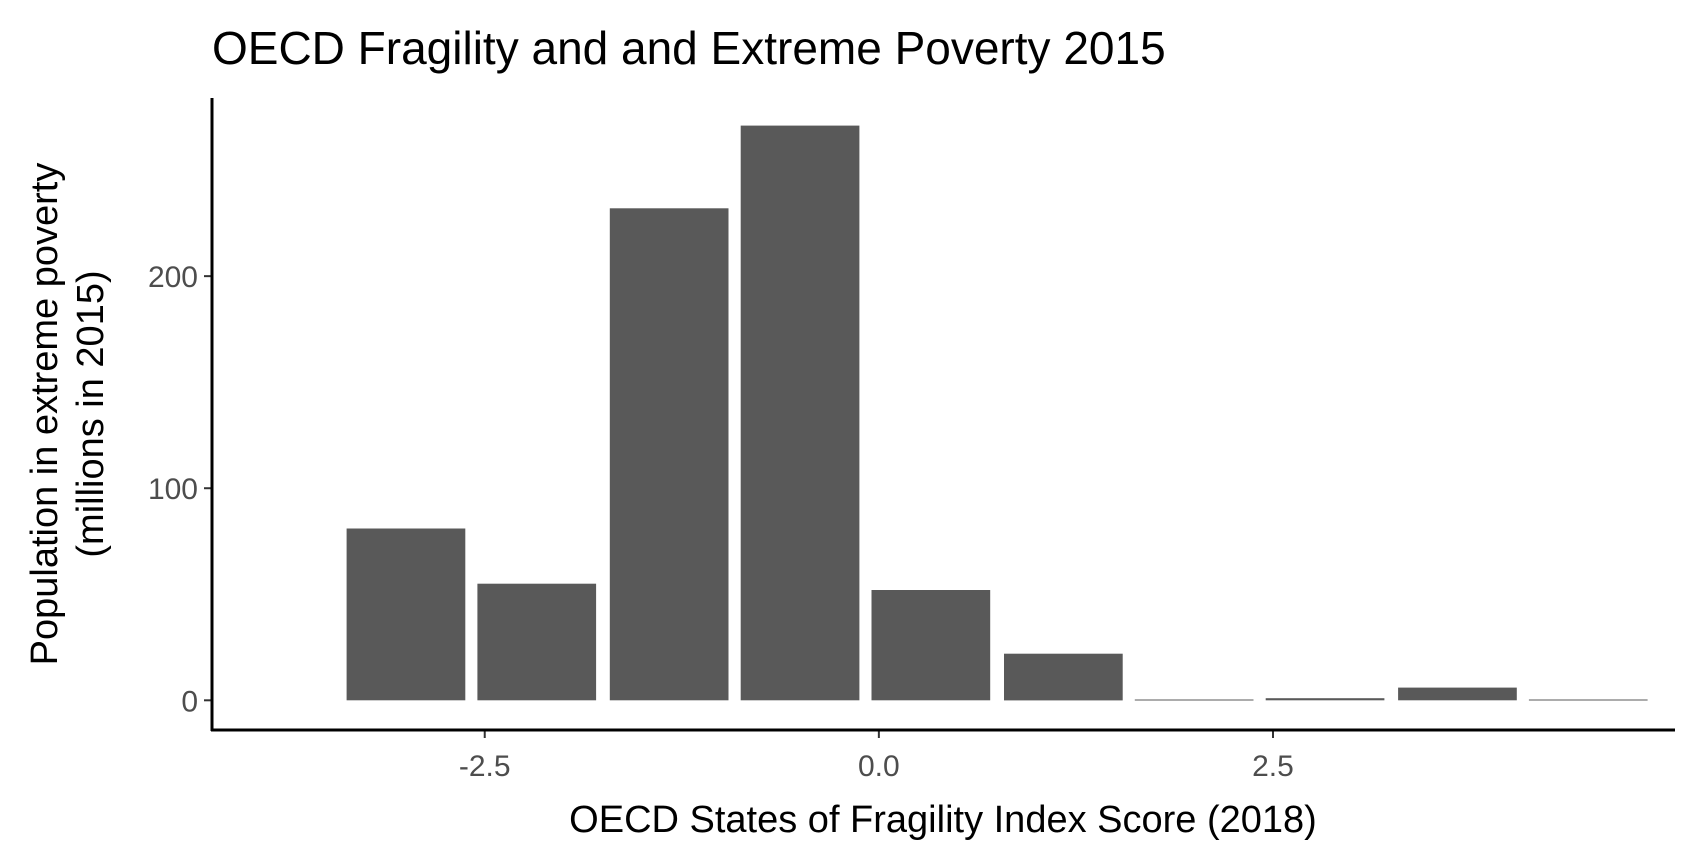 The image size is (1687, 862). What do you see at coordinates (91, 413) in the screenshot?
I see `y-axis-title-line-2: (millions in 2015)` at bounding box center [91, 413].